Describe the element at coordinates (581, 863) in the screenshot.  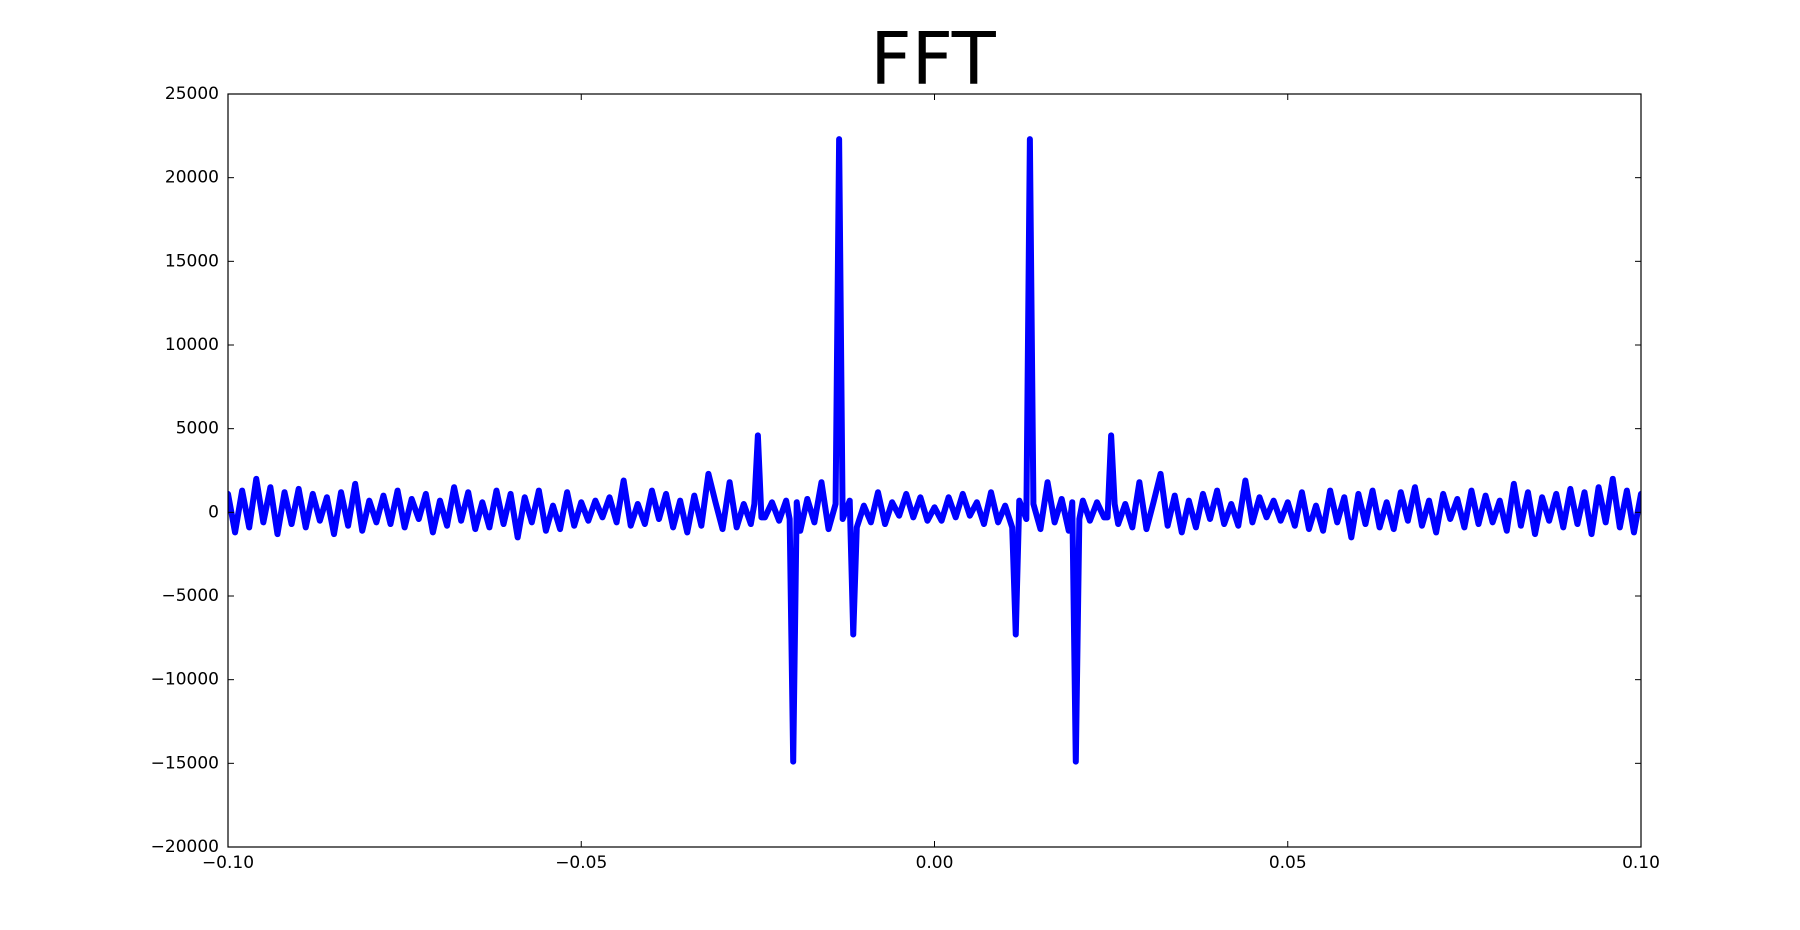
I see `x-tick-label: −0.05` at that location.